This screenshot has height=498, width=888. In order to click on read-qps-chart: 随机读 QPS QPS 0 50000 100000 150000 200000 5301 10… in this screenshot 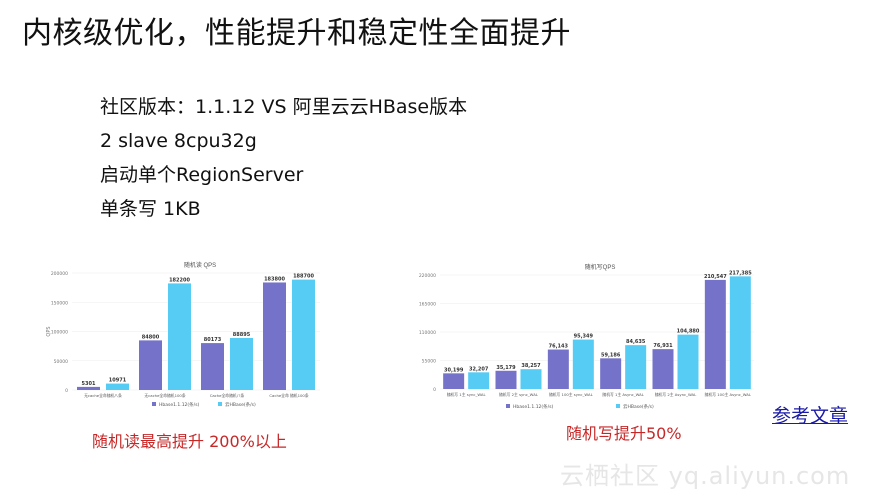, I will do `click(183, 334)`.